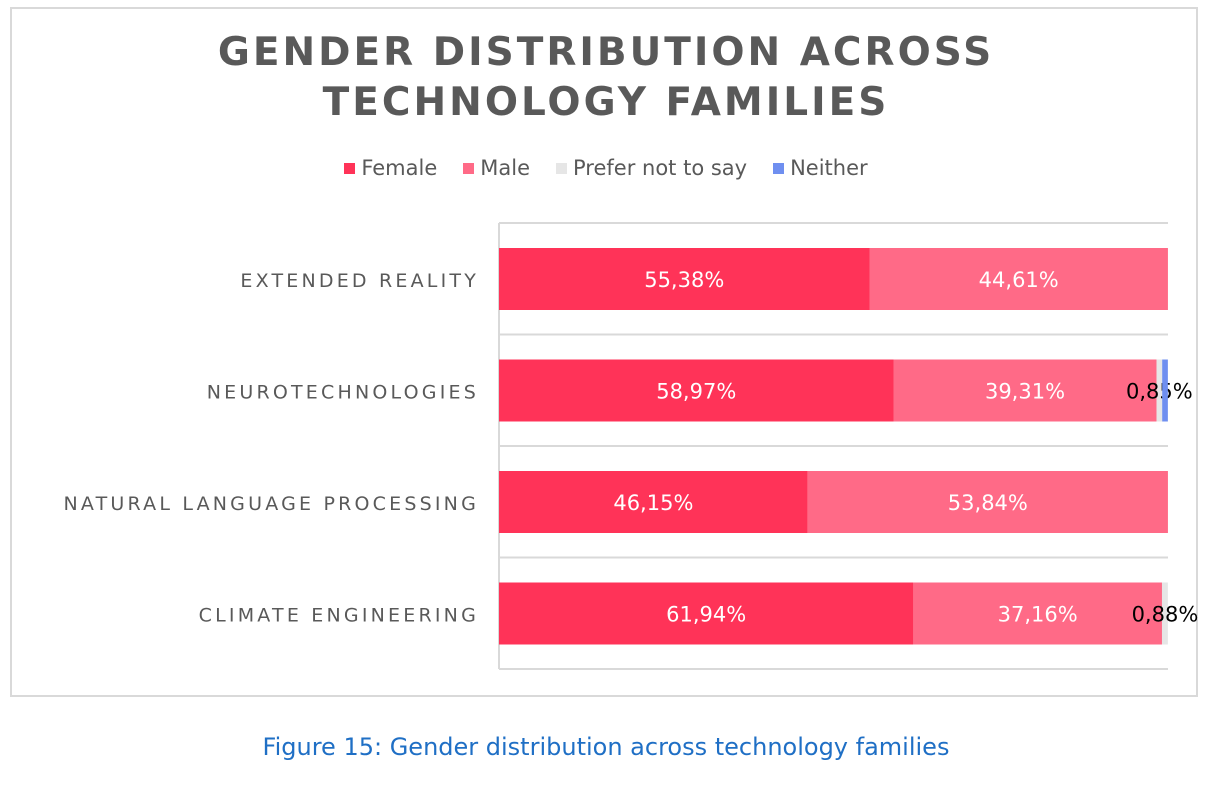  I want to click on bar-prefer-not-to-say-neurotechnologies, so click(1159, 390).